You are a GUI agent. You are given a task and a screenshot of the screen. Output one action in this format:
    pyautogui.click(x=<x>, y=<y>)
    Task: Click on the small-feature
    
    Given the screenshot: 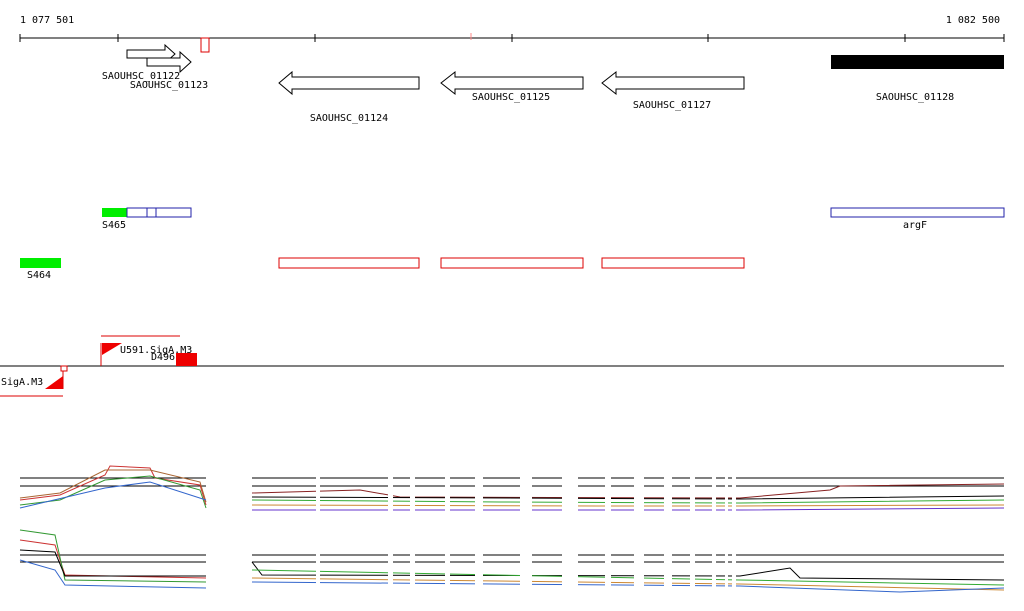 What is the action you would take?
    pyautogui.click(x=205, y=45)
    